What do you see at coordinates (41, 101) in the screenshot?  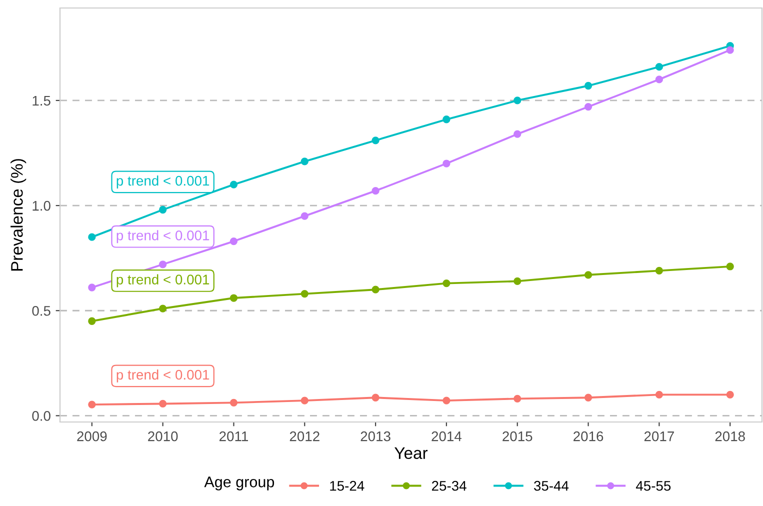 I see `y-tick-label: 1.5` at bounding box center [41, 101].